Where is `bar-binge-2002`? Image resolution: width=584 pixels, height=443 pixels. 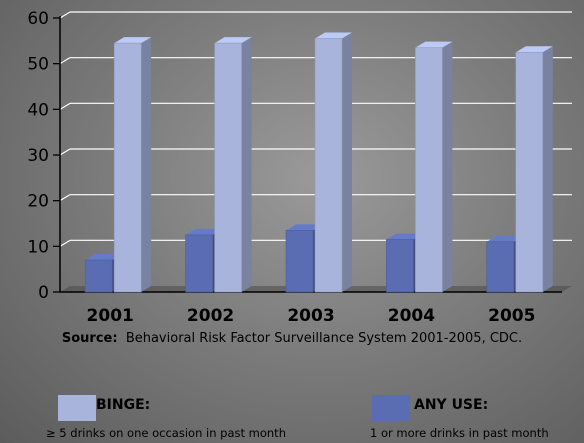 bar-binge-2002 is located at coordinates (233, 165).